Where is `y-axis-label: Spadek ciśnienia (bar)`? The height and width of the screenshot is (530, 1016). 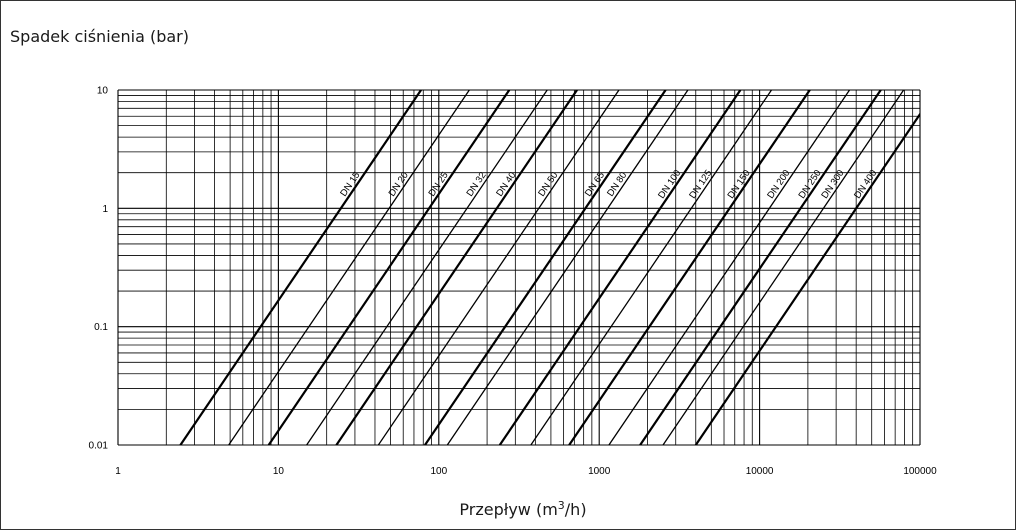
y-axis-label: Spadek ciśnienia (bar) is located at coordinates (99, 36).